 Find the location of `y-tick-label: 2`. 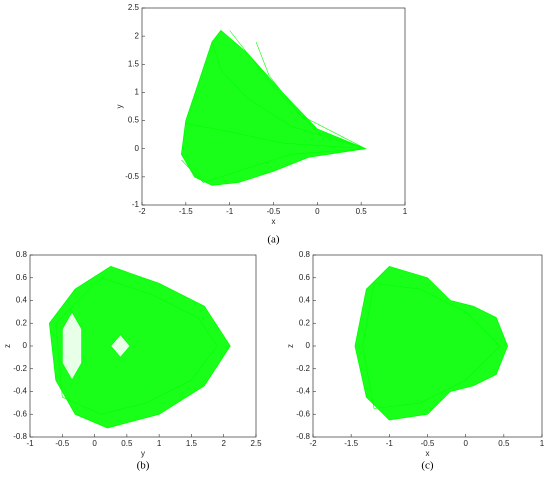

y-tick-label: 2 is located at coordinates (137, 35).